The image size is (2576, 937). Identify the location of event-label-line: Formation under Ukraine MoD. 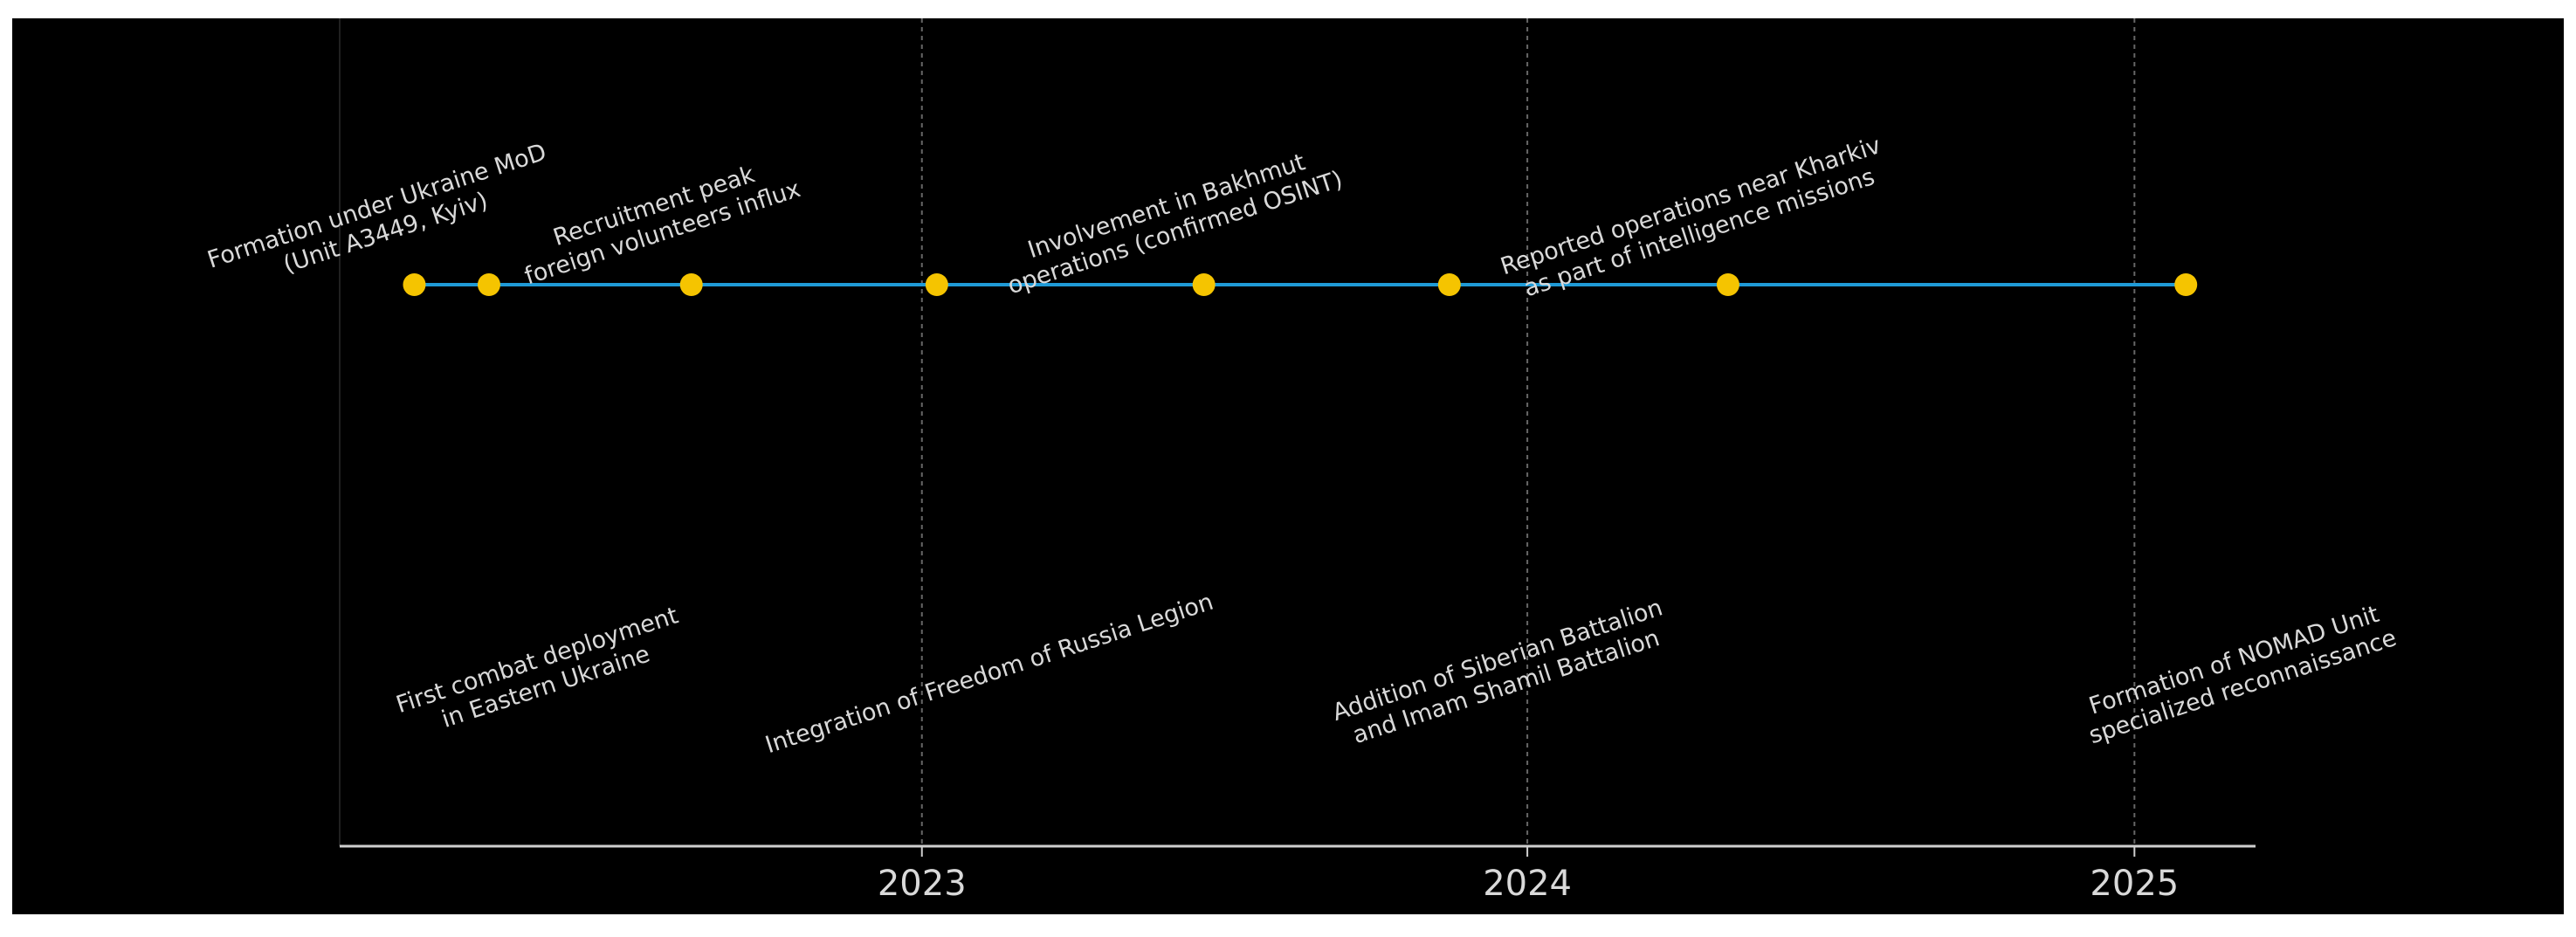
(377, 207).